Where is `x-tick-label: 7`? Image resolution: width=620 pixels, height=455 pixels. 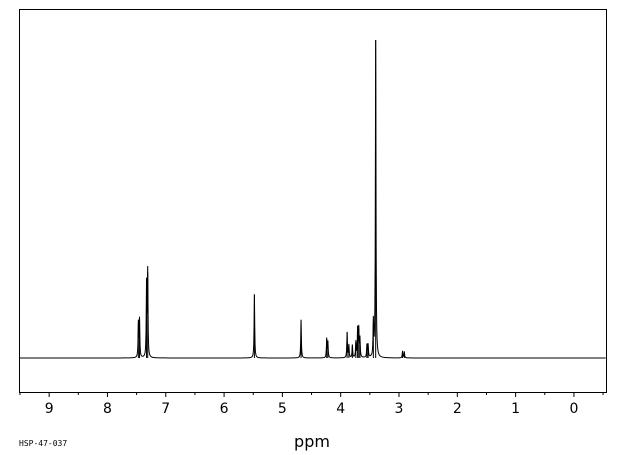
x-tick-label: 7 is located at coordinates (165, 409).